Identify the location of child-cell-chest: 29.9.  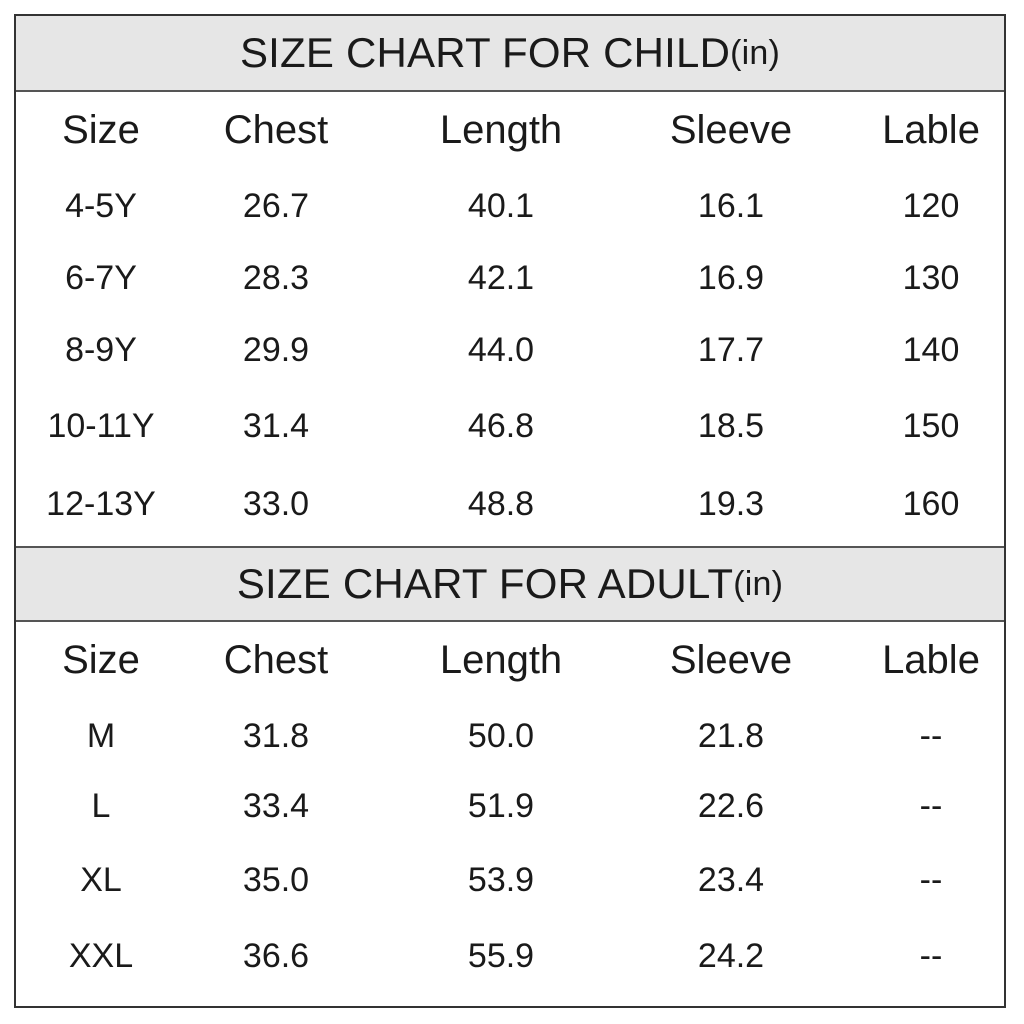
(276, 350).